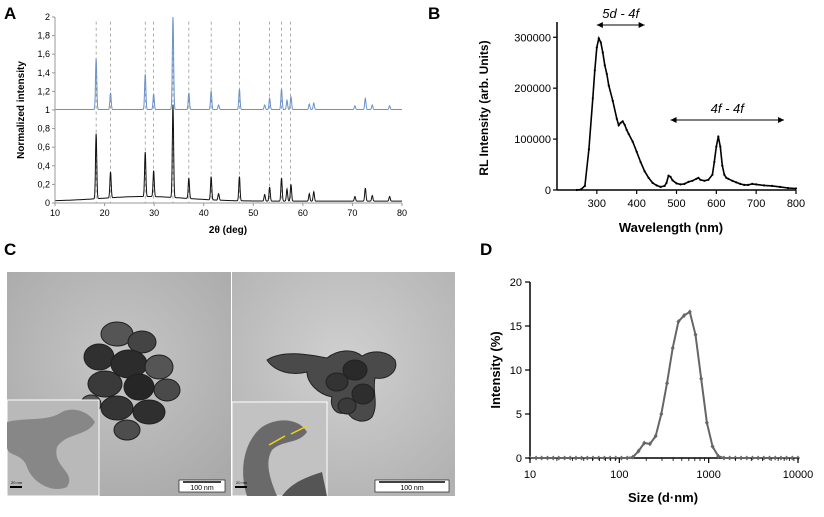  I want to click on xrd-x-tick-label: 40, so click(204, 213).